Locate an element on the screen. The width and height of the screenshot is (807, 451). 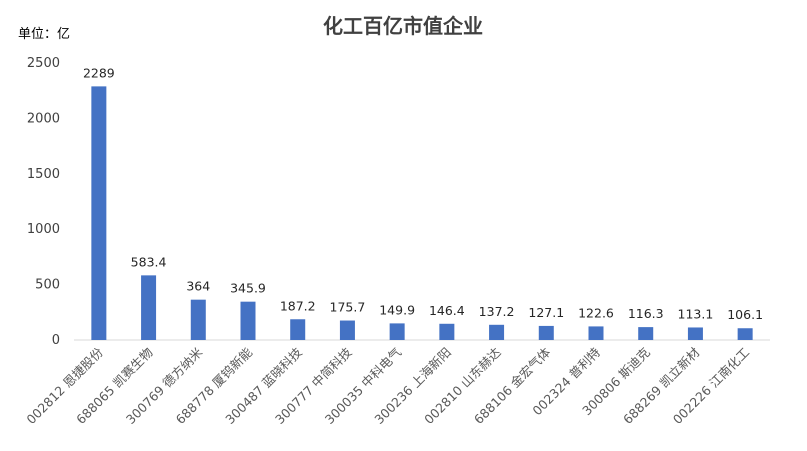
data-label: 113.1 is located at coordinates (696, 313).